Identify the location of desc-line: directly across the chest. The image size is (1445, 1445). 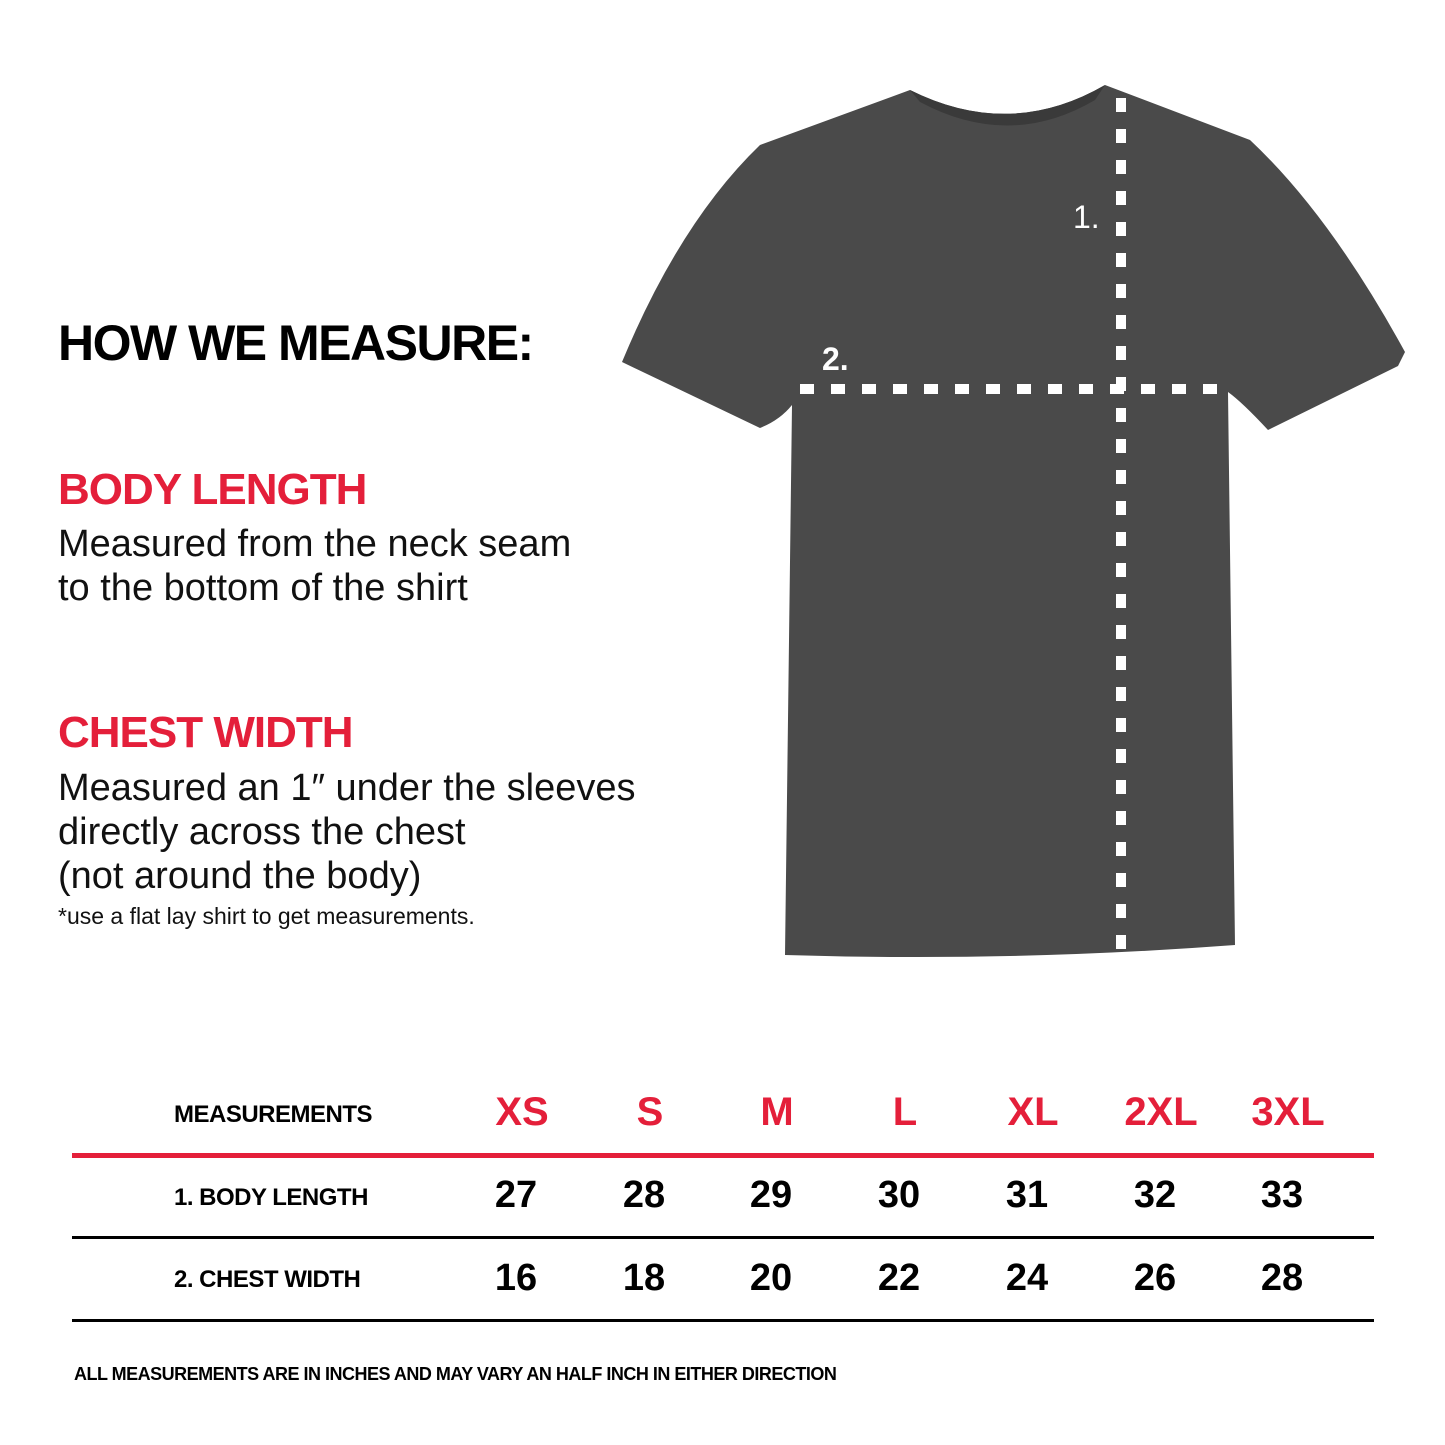
(262, 832).